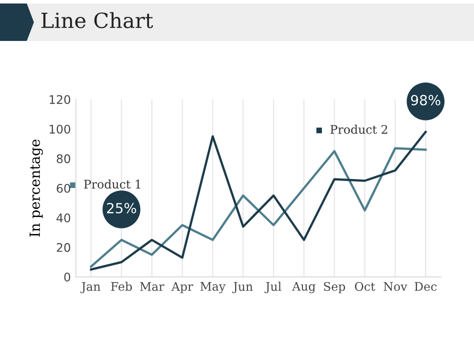  I want to click on x-tick-label: Mar, so click(152, 286).